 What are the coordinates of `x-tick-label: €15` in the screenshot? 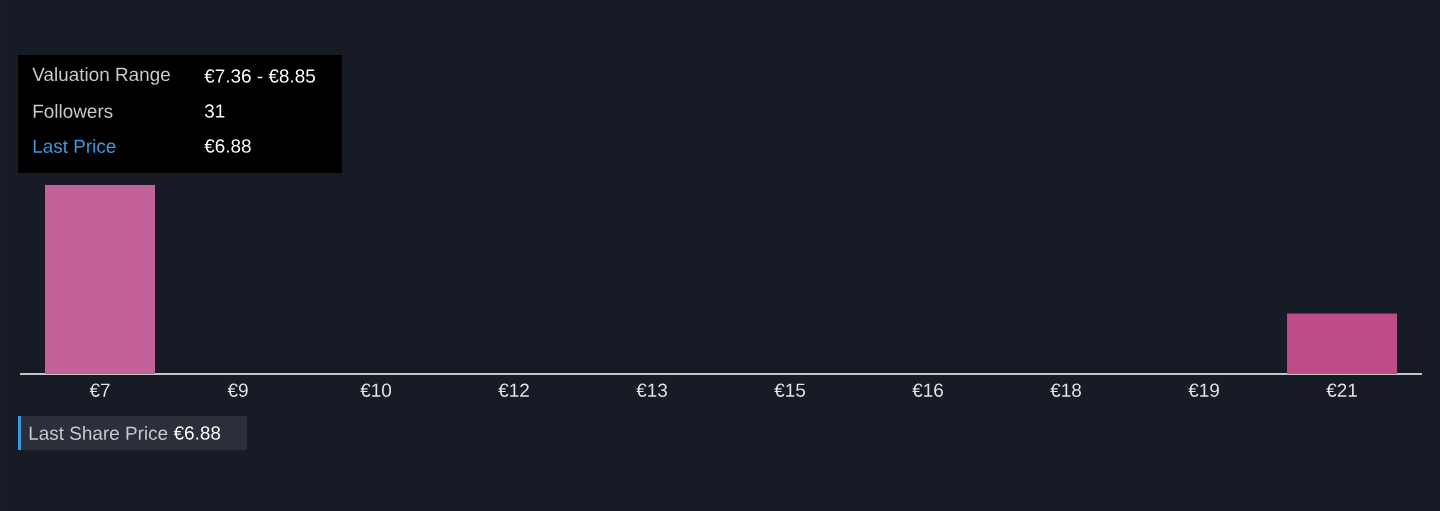 It's located at (790, 390).